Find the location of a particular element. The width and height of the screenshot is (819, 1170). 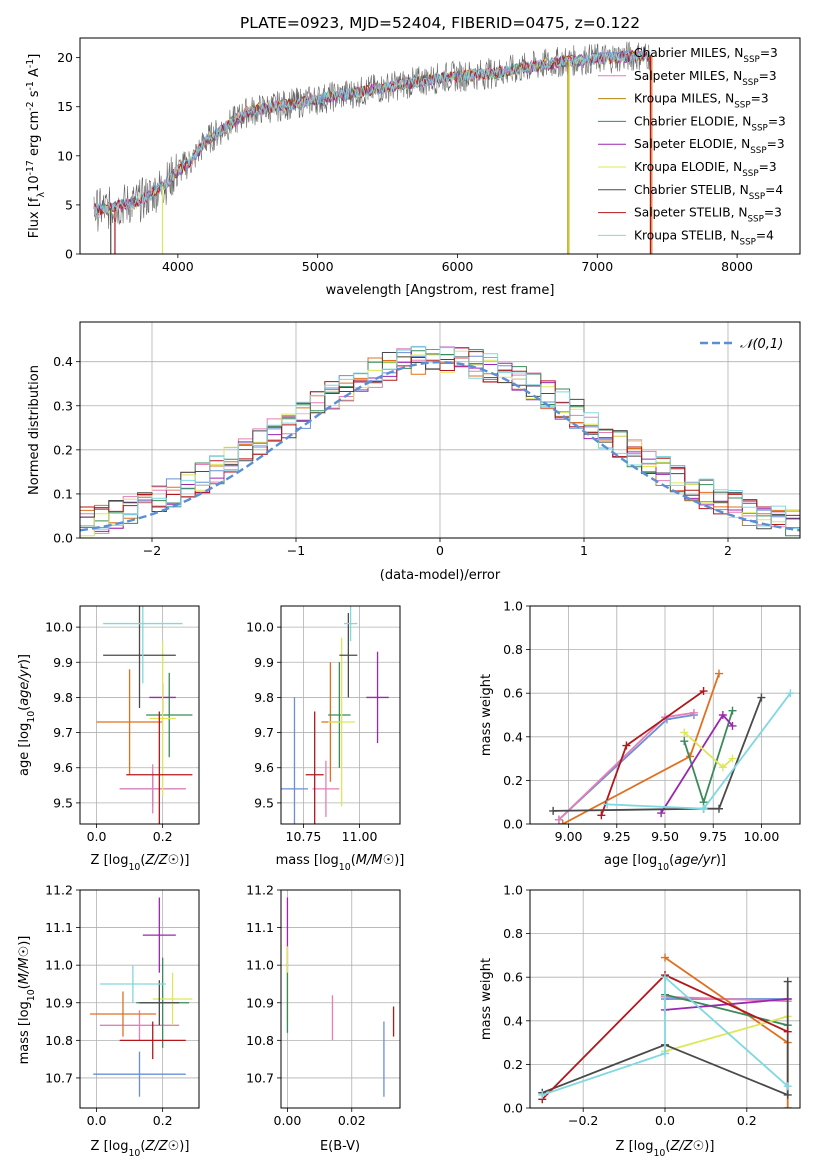

spectrum-line-salpeter_stelib is located at coordinates (372, 132).